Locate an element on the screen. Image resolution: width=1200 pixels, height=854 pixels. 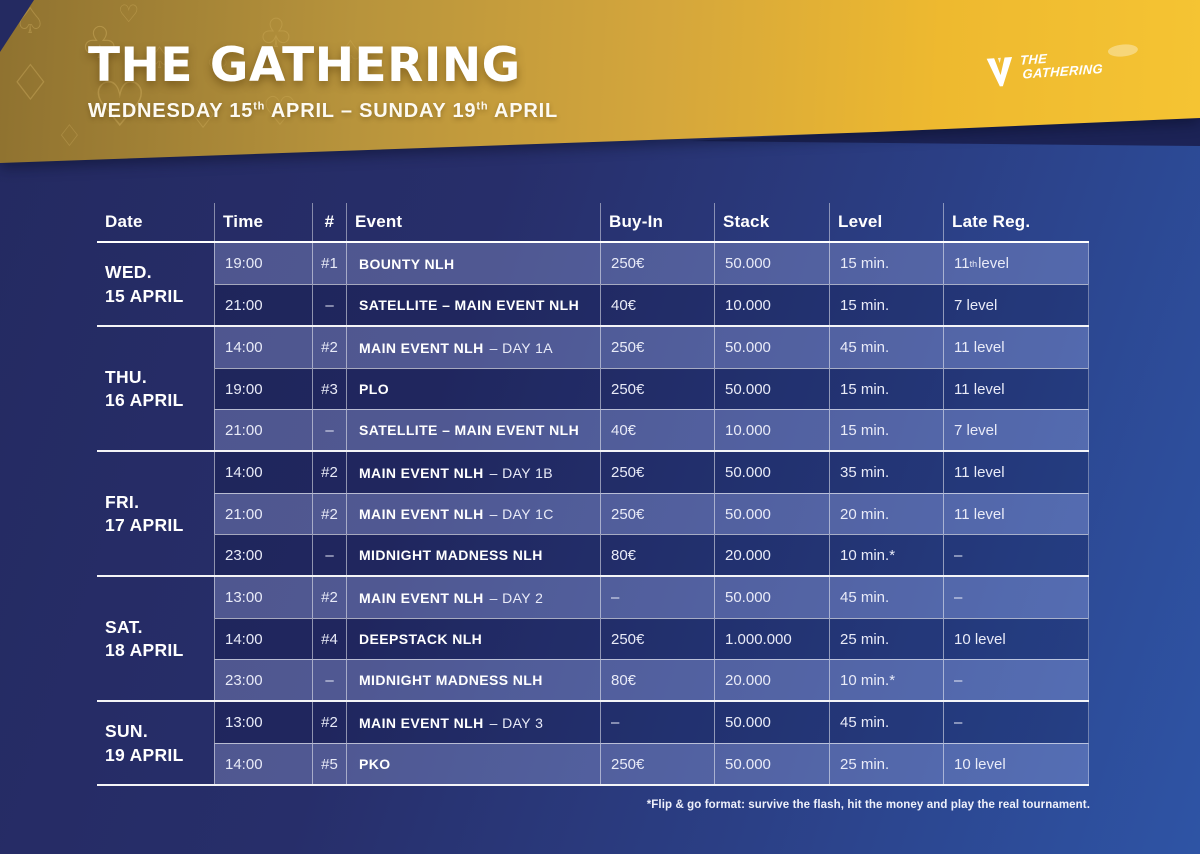
table-header-row: Date Time # Event Buy-In Stack Level Late Reg. is located at coordinates (593, 223).